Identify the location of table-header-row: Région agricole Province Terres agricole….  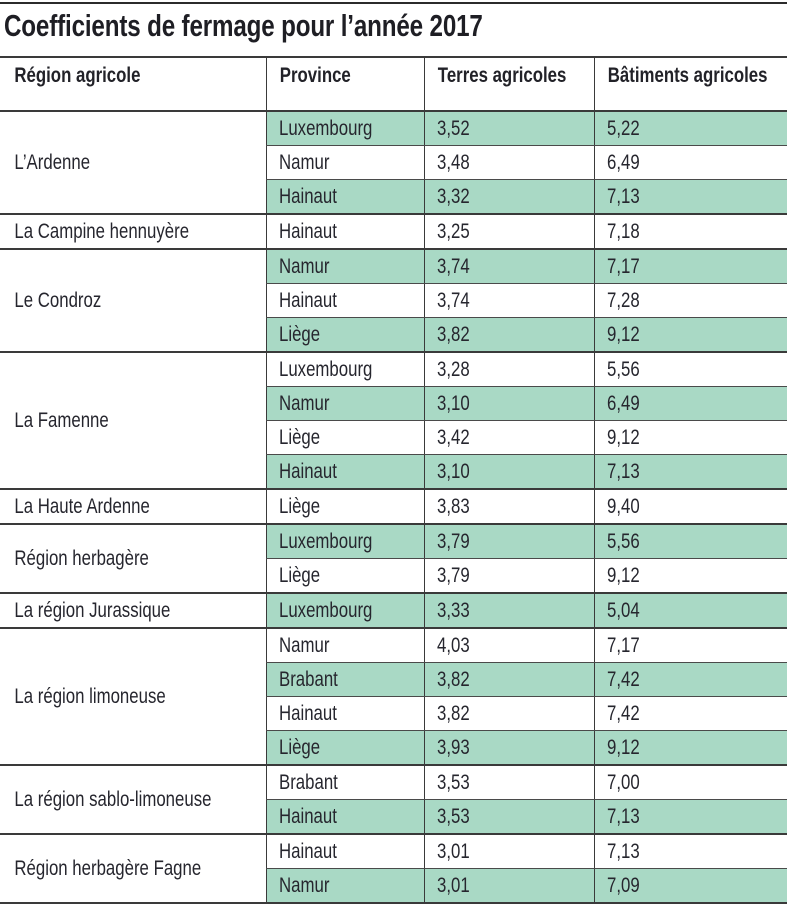
(393, 84).